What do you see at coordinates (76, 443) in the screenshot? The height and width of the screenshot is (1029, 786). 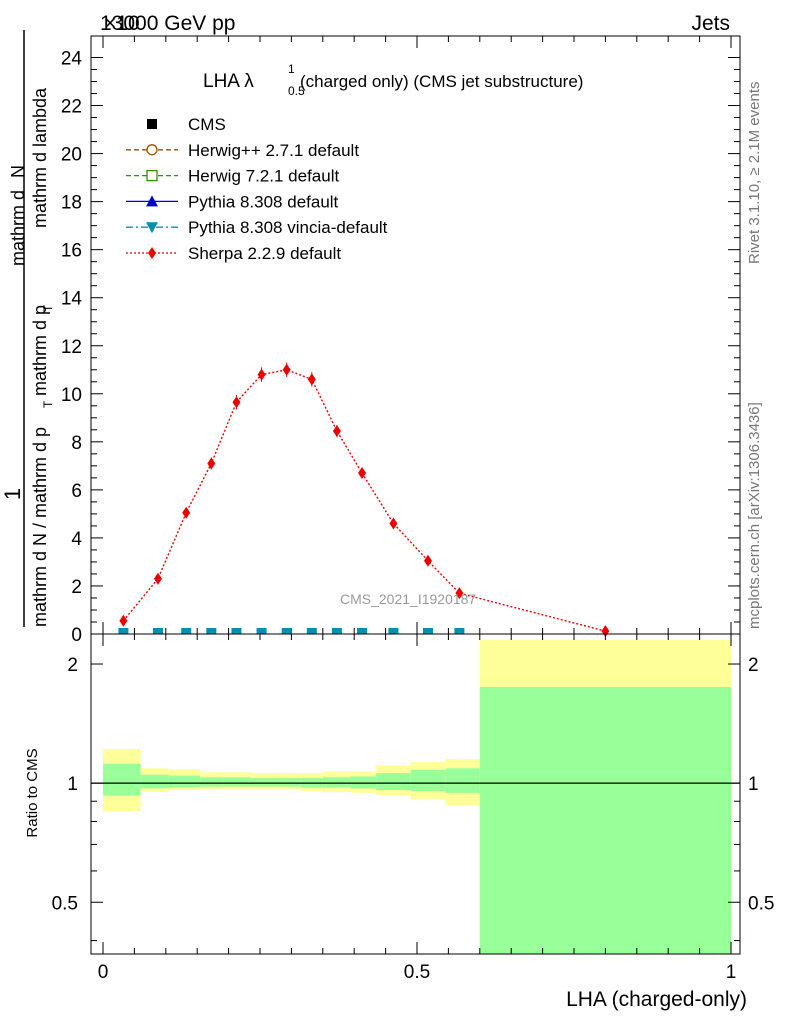 I see `y-tick-label: 8` at bounding box center [76, 443].